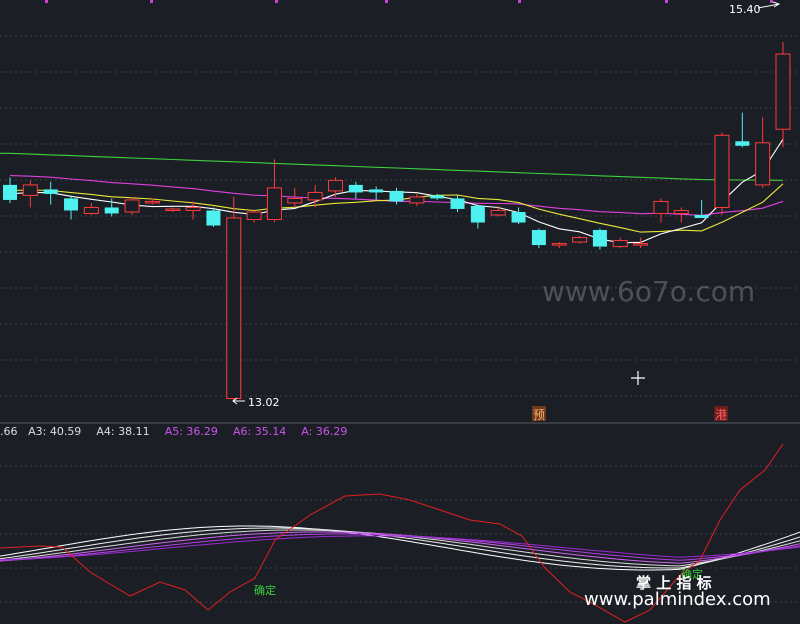  Describe the element at coordinates (264, 402) in the screenshot. I see `low-price-label: 13.02` at that location.